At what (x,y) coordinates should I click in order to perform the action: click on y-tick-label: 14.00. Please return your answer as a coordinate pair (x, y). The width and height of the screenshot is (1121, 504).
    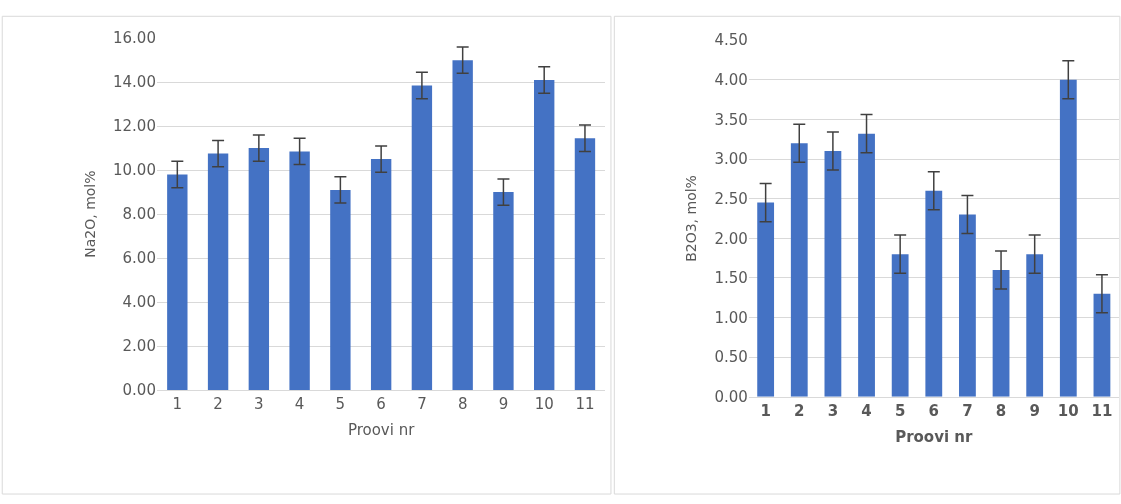
    Looking at the image, I should click on (134, 82).